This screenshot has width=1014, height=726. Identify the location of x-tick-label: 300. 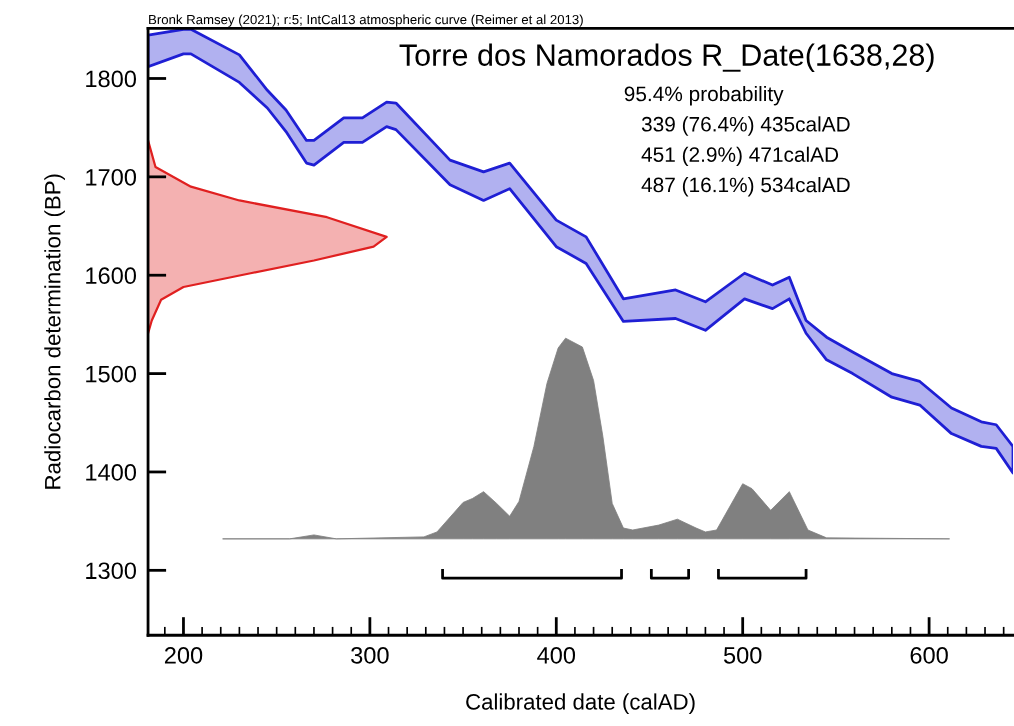
(370, 655).